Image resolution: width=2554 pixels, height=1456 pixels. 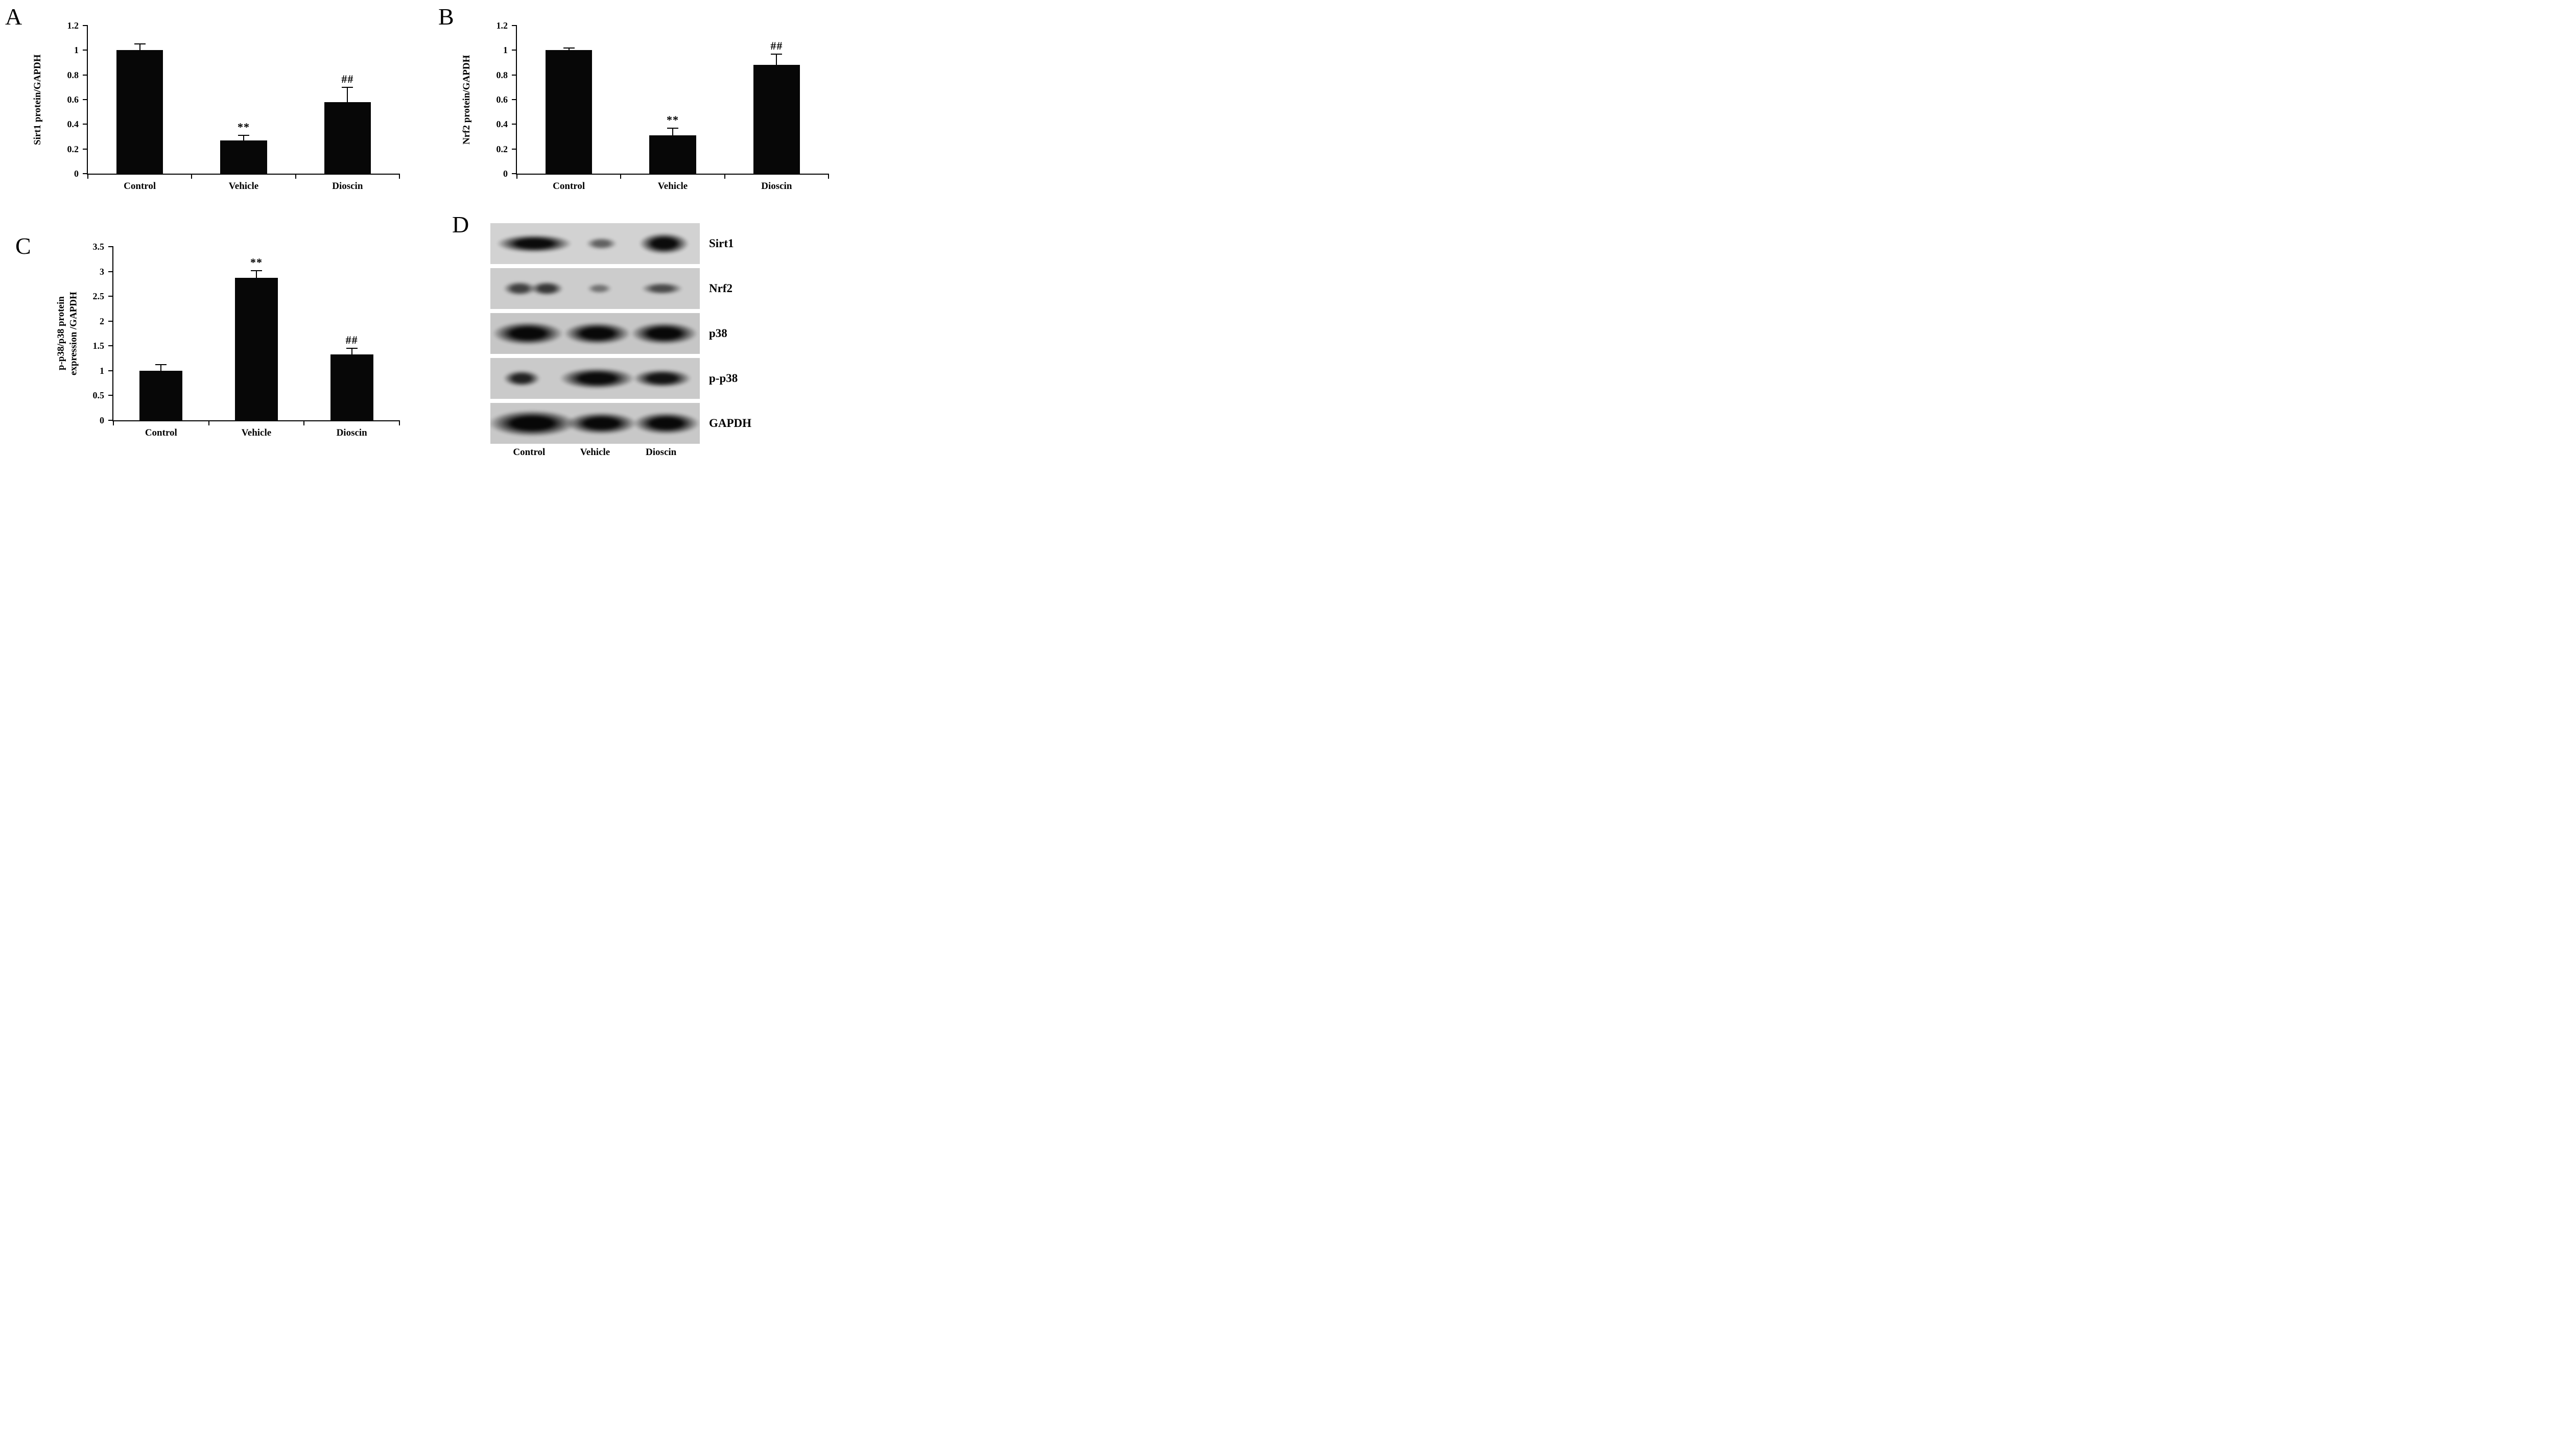 What do you see at coordinates (595, 378) in the screenshot?
I see `blot-strip-p-p38` at bounding box center [595, 378].